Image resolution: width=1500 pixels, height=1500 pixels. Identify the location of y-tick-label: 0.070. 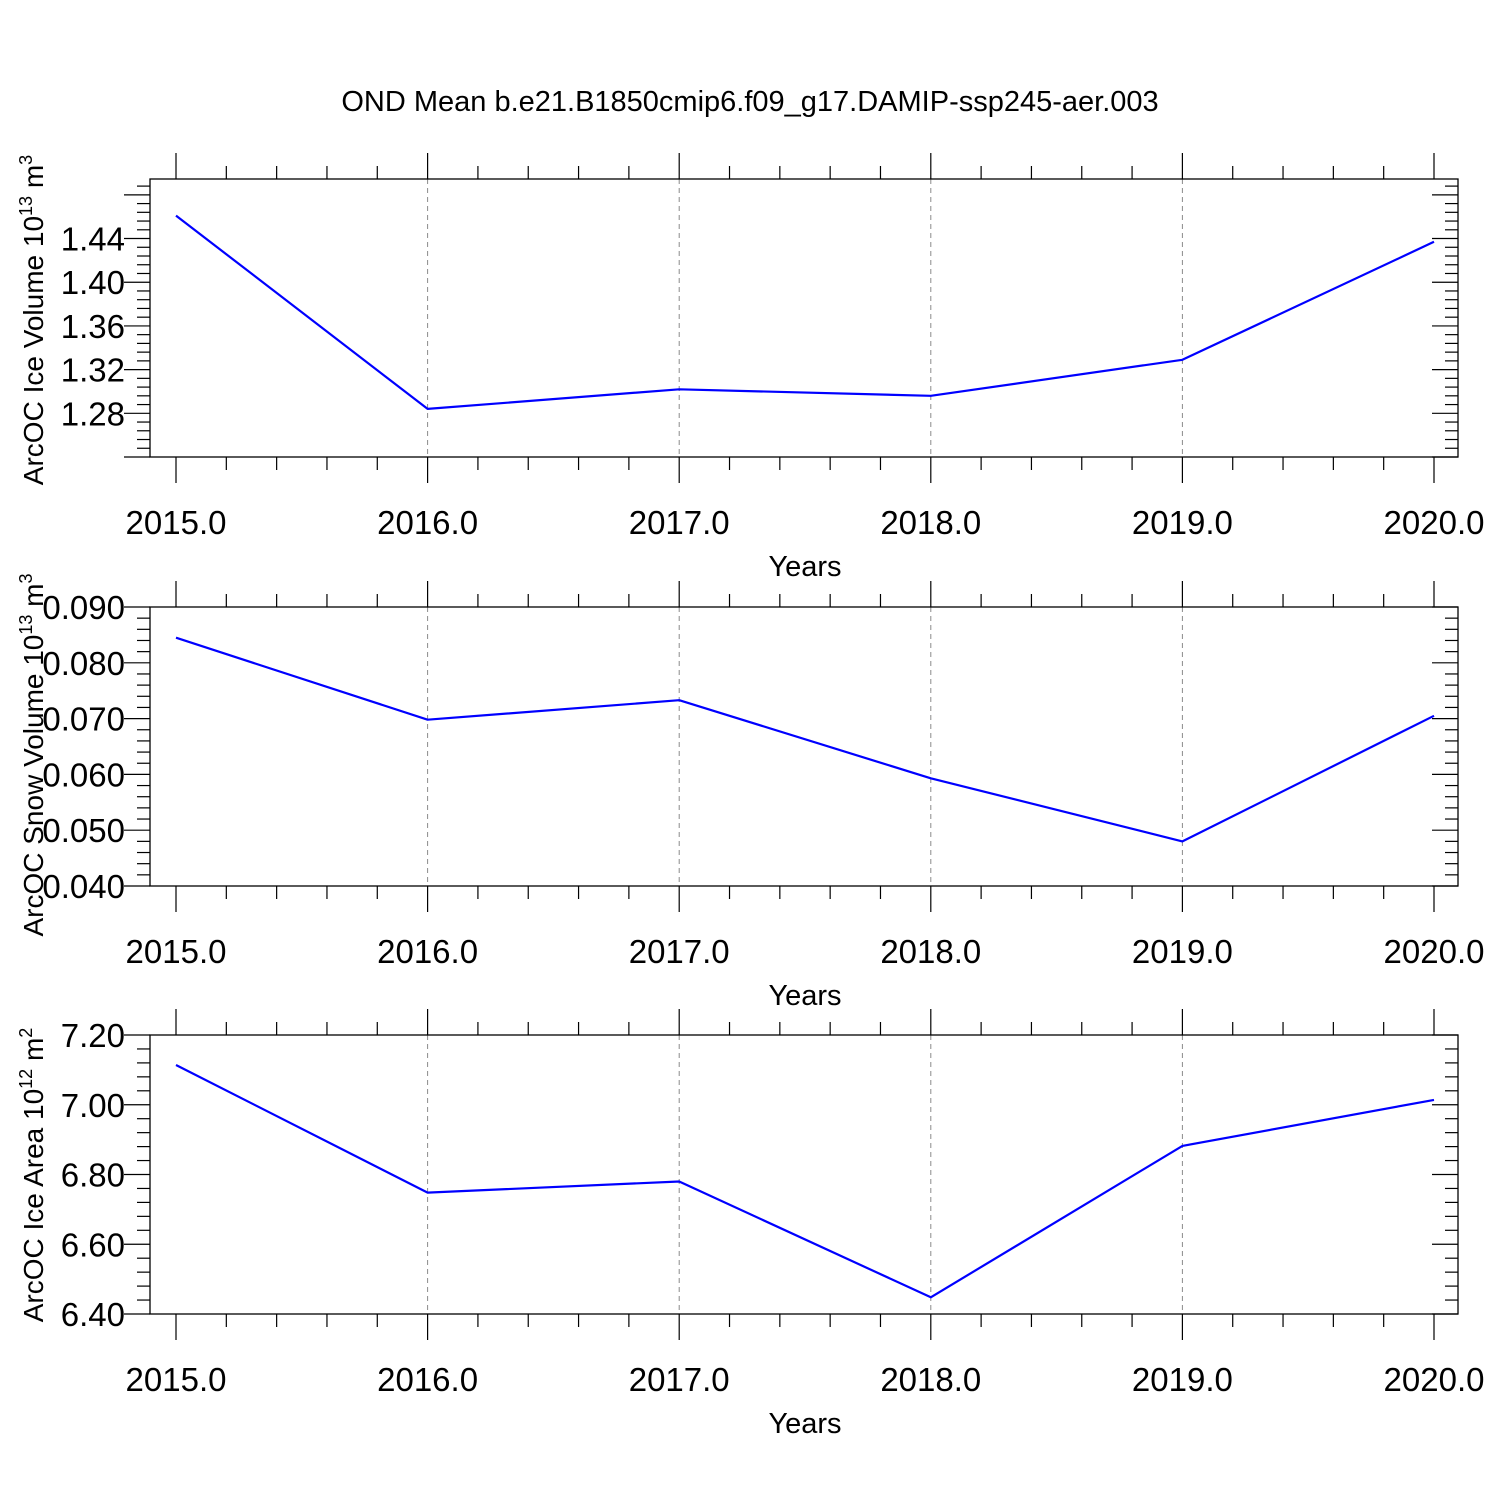
(83, 719).